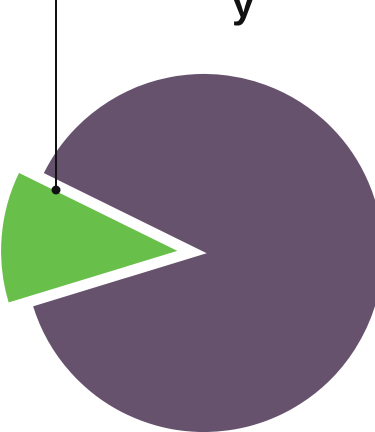  Describe the element at coordinates (56, 190) in the screenshot. I see `callout-dot` at that location.